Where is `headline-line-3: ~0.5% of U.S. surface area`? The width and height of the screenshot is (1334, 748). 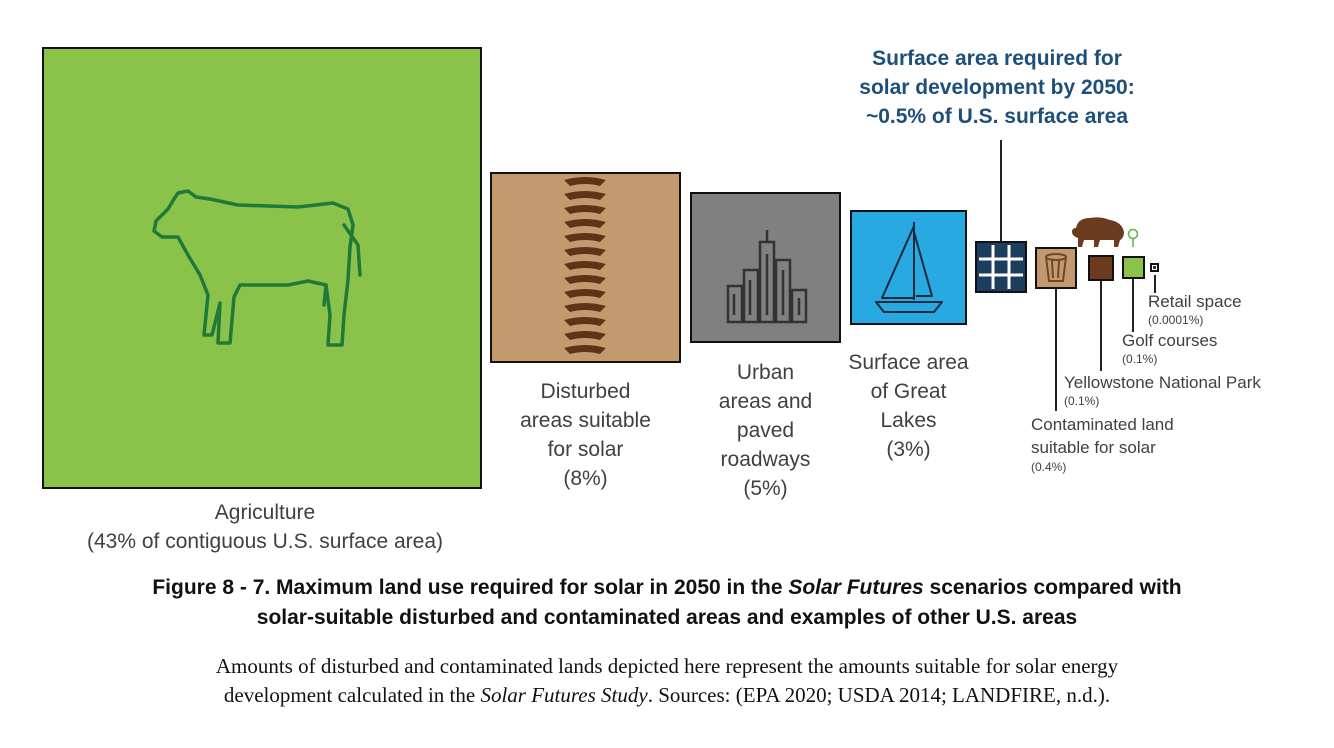 headline-line-3: ~0.5% of U.S. surface area is located at coordinates (997, 116).